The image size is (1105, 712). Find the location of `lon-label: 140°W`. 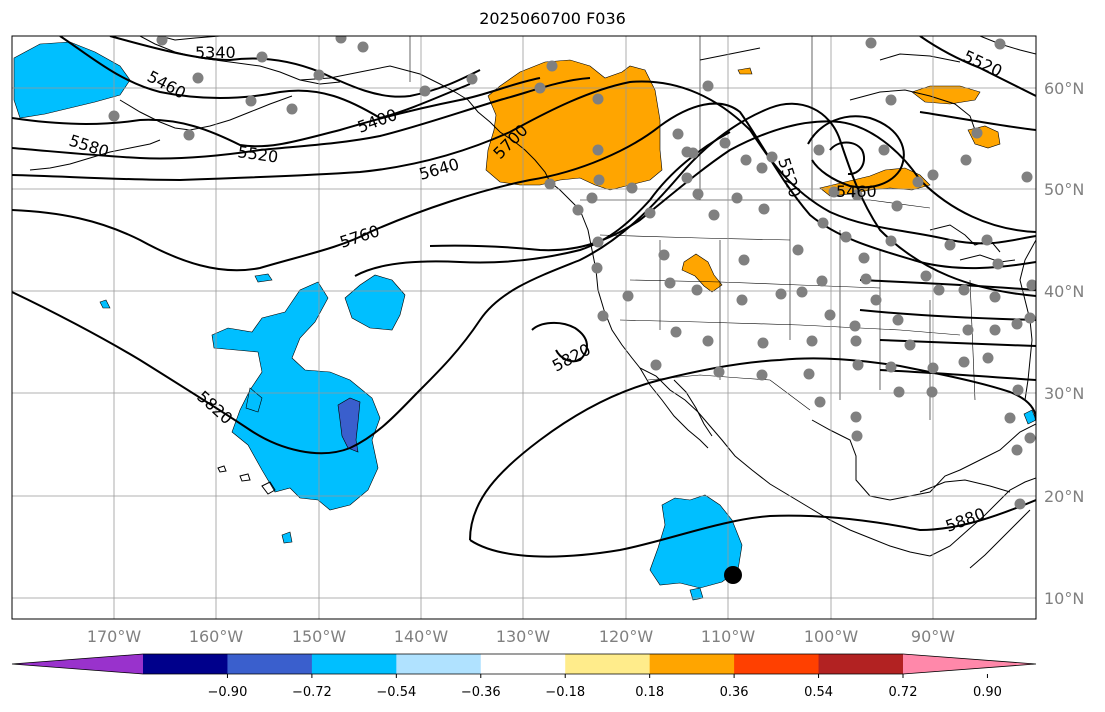

lon-label: 140°W is located at coordinates (421, 636).